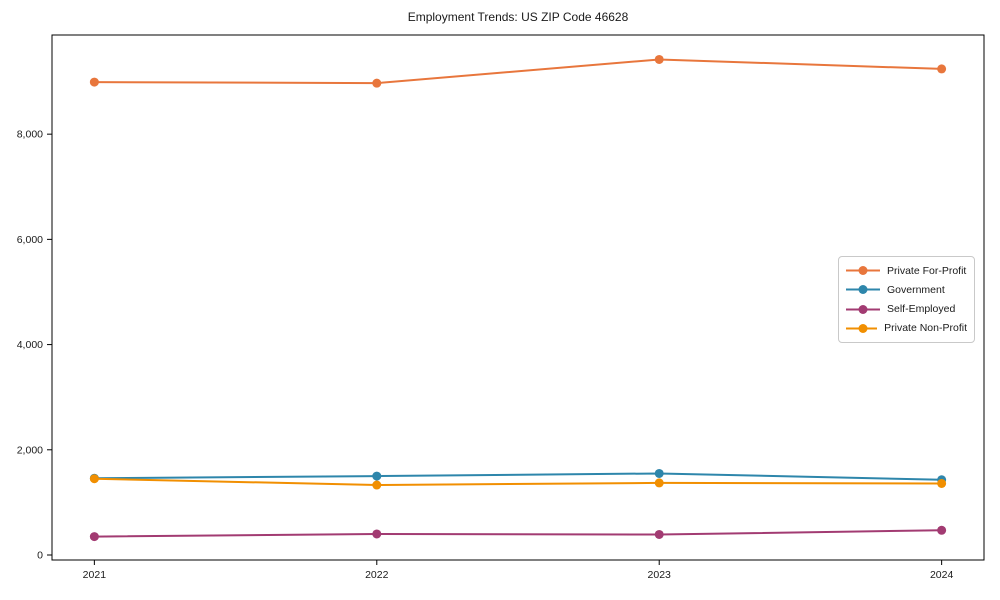 This screenshot has height=600, width=1000. I want to click on y-tick-label: 0, so click(40, 556).